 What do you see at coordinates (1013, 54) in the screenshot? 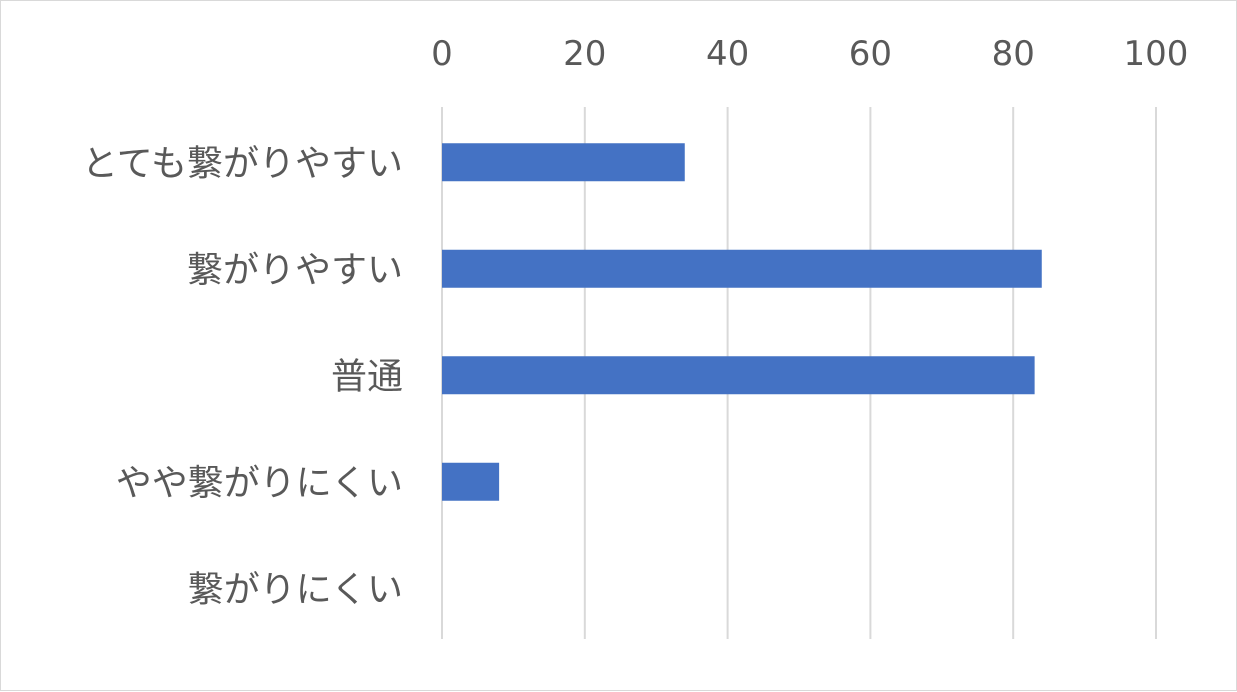
I see `x-tick-label: 80` at bounding box center [1013, 54].